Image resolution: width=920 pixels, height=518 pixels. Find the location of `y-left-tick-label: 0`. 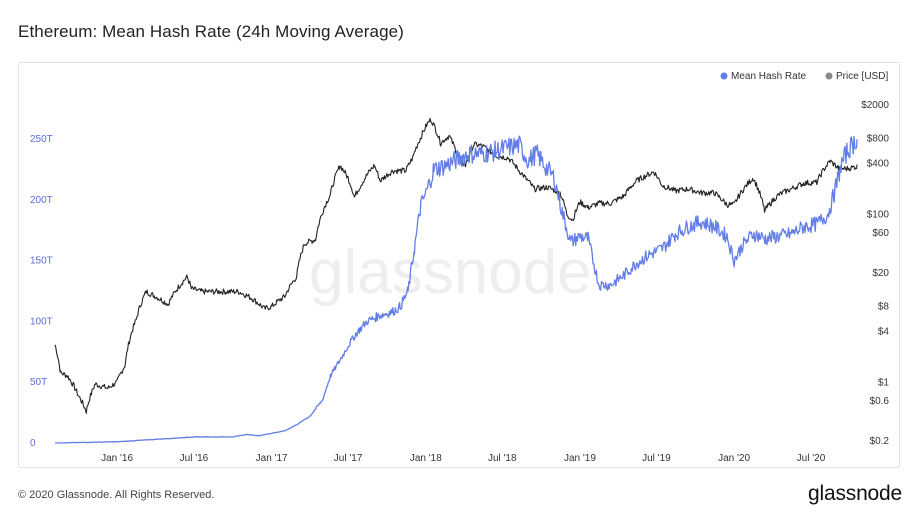

y-left-tick-label: 0 is located at coordinates (33, 443).